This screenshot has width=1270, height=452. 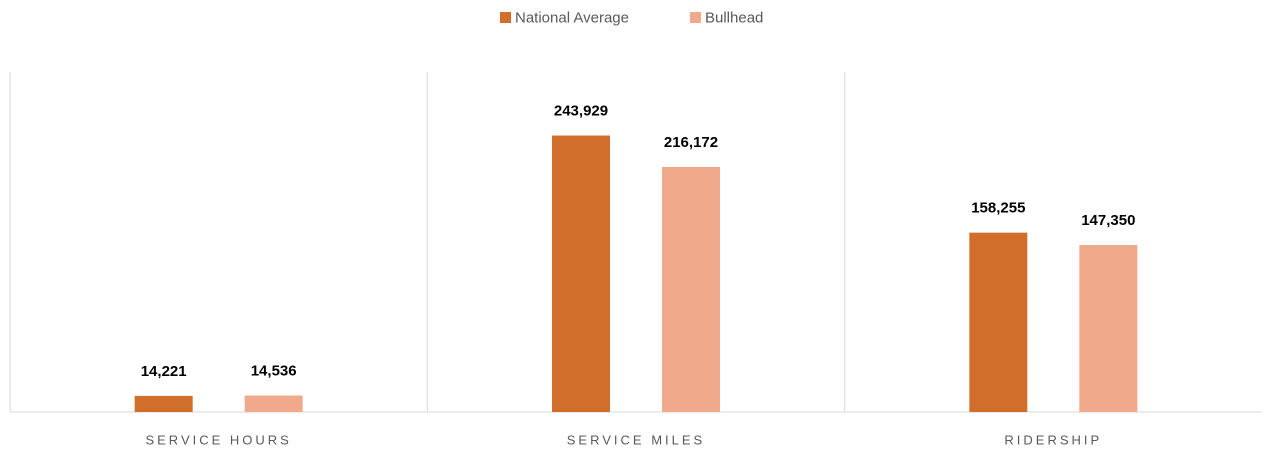 What do you see at coordinates (1108, 220) in the screenshot?
I see `data-label: 147,350` at bounding box center [1108, 220].